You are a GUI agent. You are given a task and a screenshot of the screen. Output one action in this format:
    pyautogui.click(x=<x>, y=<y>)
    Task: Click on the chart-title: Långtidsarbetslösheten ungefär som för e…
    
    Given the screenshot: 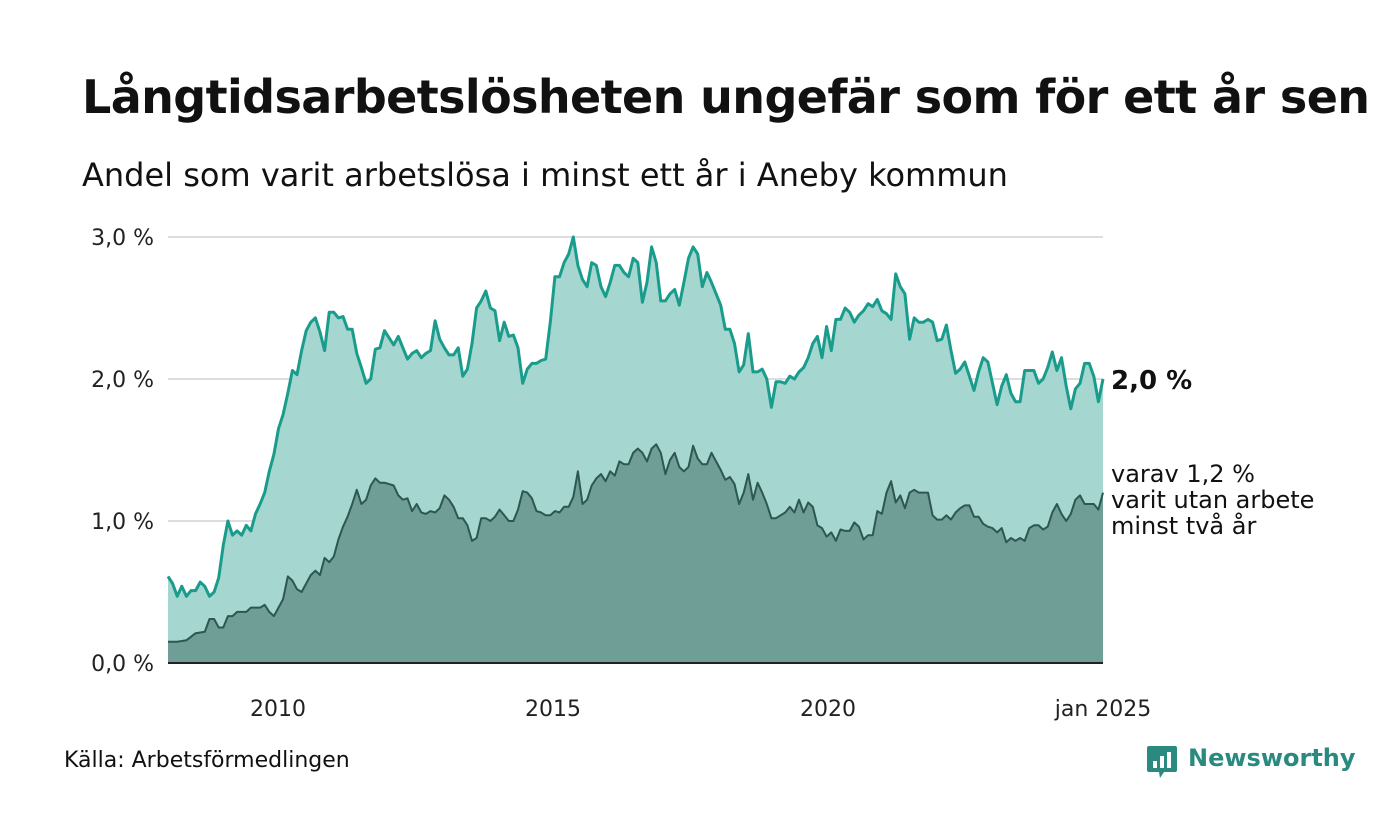 What is the action you would take?
    pyautogui.click(x=726, y=97)
    